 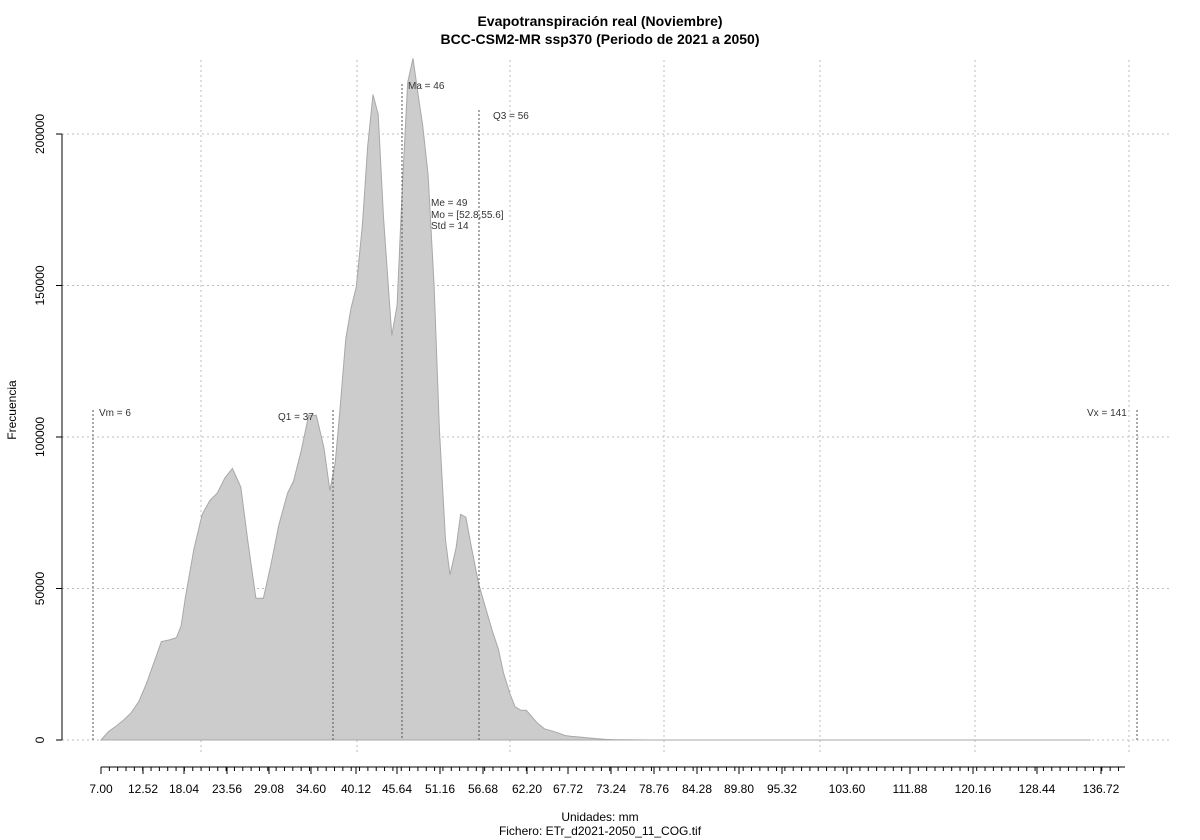 I want to click on x-tick-label: 40.12, so click(x=356, y=789).